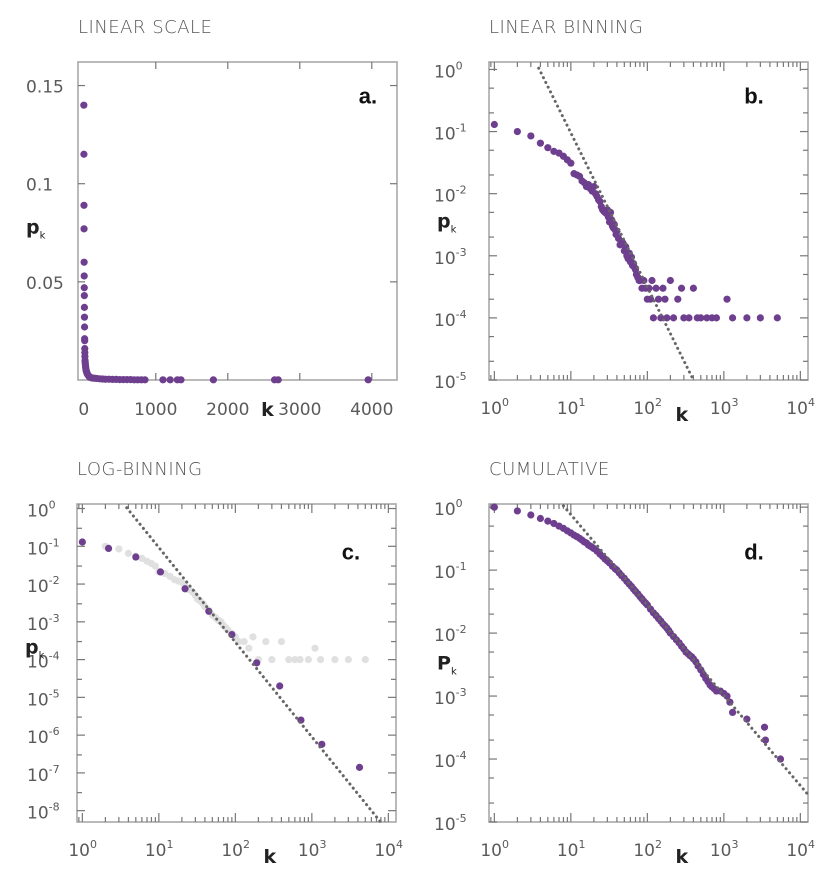  Describe the element at coordinates (447, 664) in the screenshot. I see `y-axis-label: Pk` at that location.